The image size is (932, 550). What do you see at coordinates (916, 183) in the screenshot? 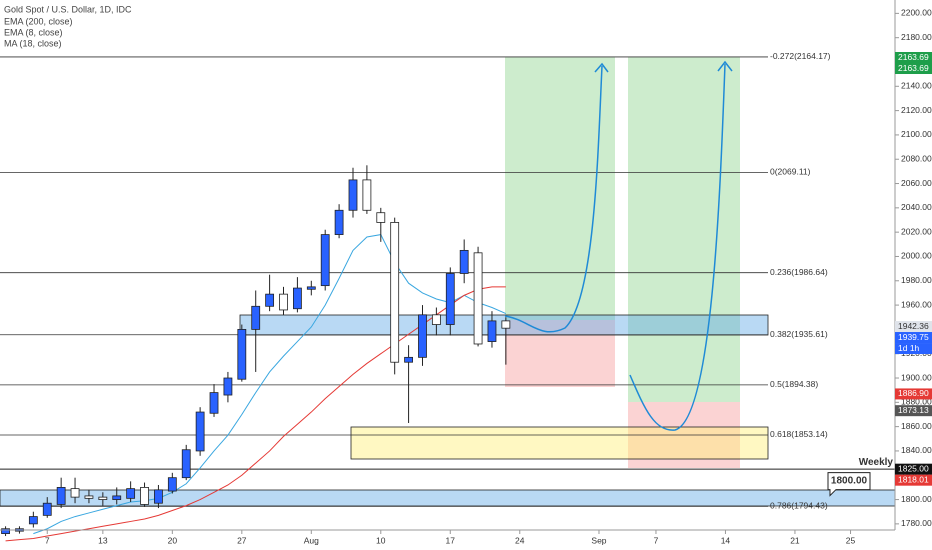
I see `y-tick-label: 2060.00` at bounding box center [916, 183].